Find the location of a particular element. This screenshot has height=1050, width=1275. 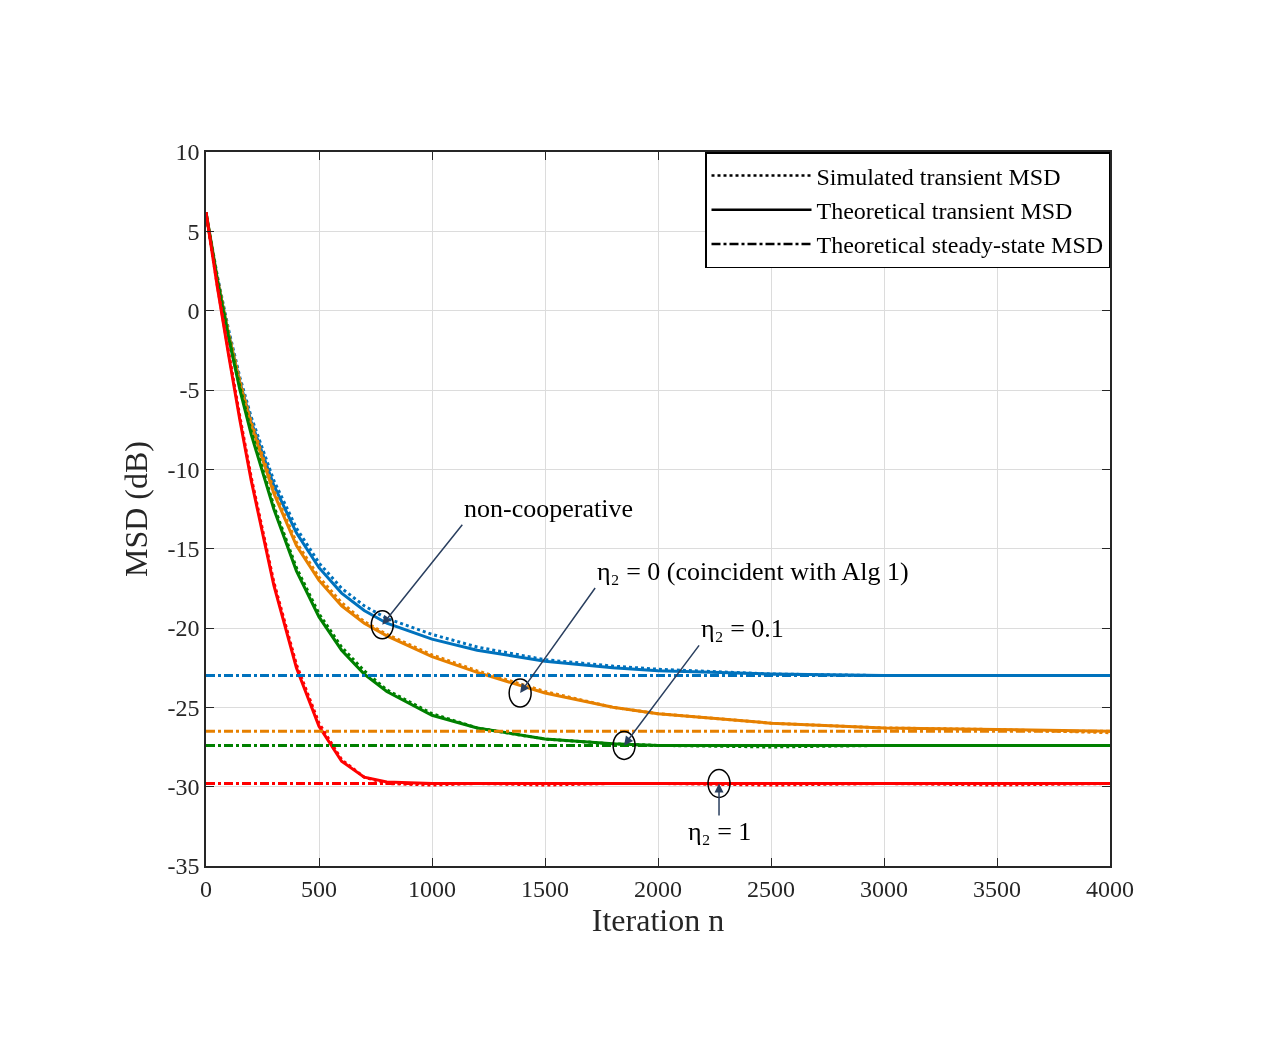

y-tick-label: -10 is located at coordinates (183, 469).